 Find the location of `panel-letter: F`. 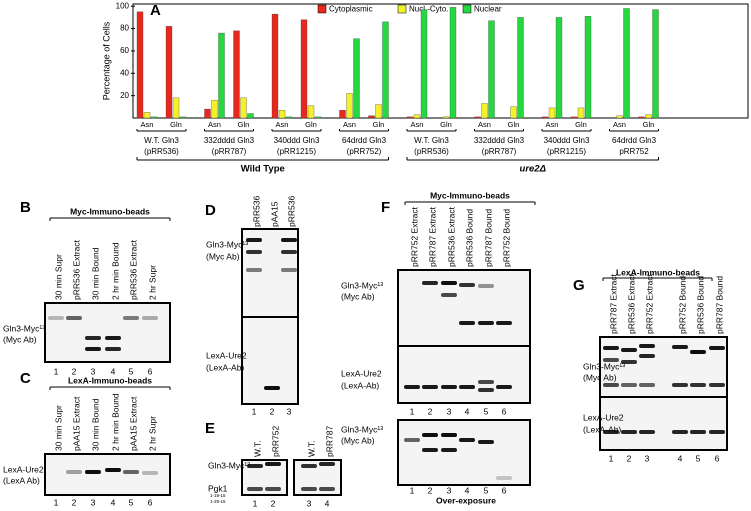

panel-letter: F is located at coordinates (385, 207).